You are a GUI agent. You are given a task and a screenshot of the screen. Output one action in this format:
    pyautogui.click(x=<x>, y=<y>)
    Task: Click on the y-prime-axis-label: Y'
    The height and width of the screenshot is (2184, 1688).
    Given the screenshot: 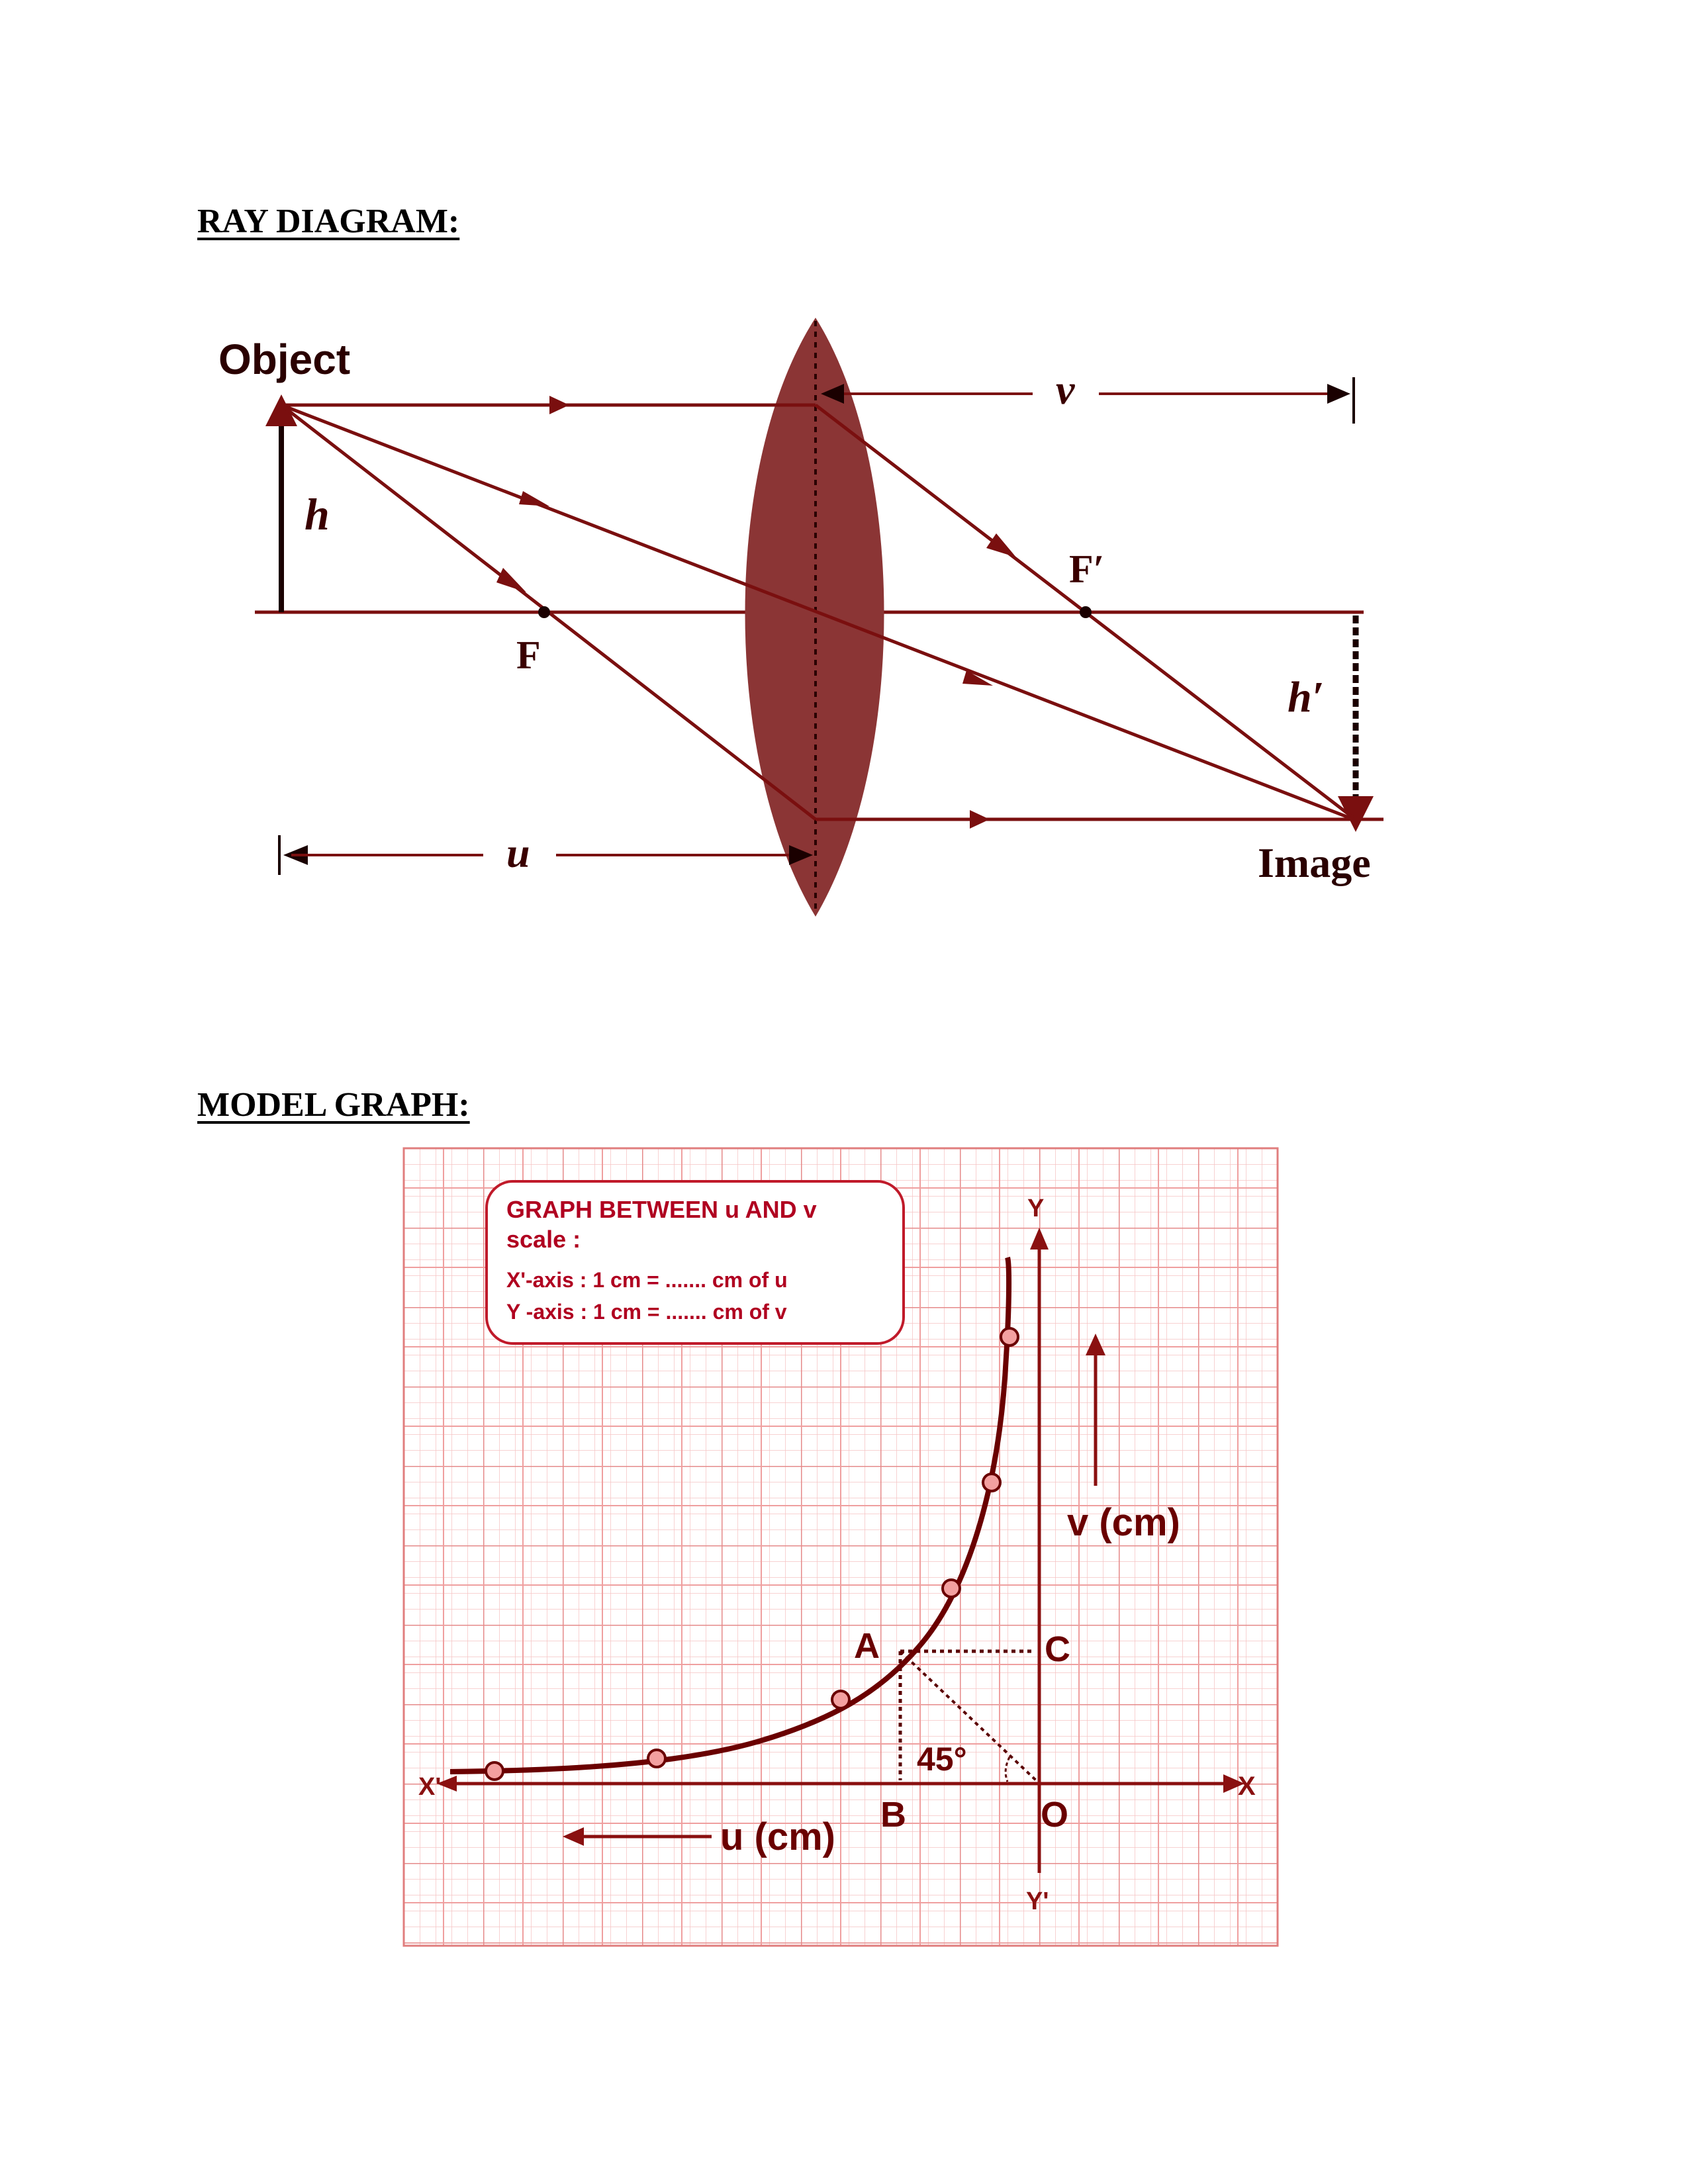 What is the action you would take?
    pyautogui.click(x=1037, y=1901)
    